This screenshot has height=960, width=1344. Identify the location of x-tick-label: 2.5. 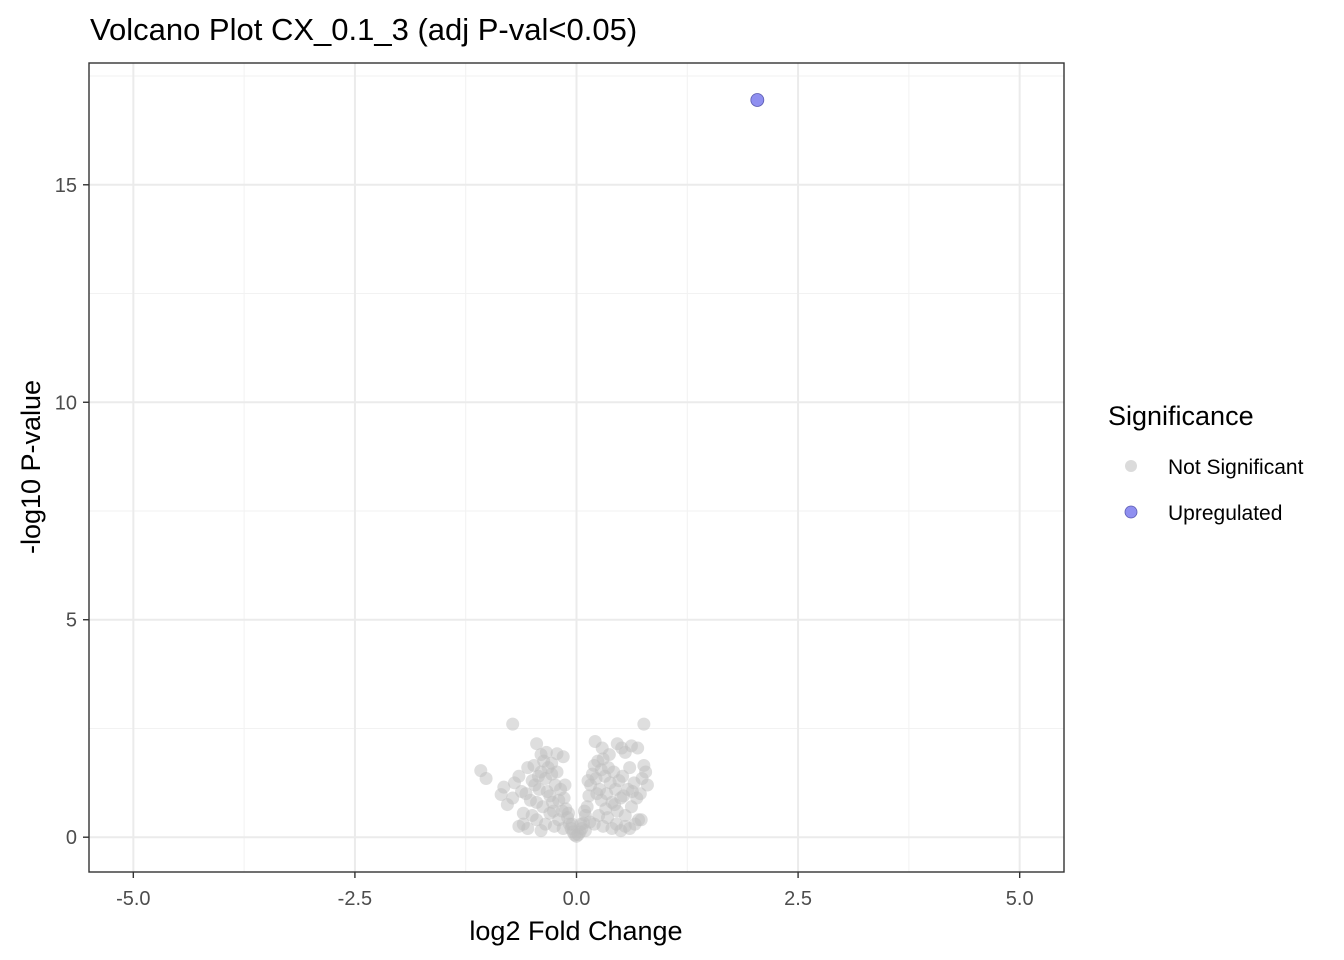
(798, 899).